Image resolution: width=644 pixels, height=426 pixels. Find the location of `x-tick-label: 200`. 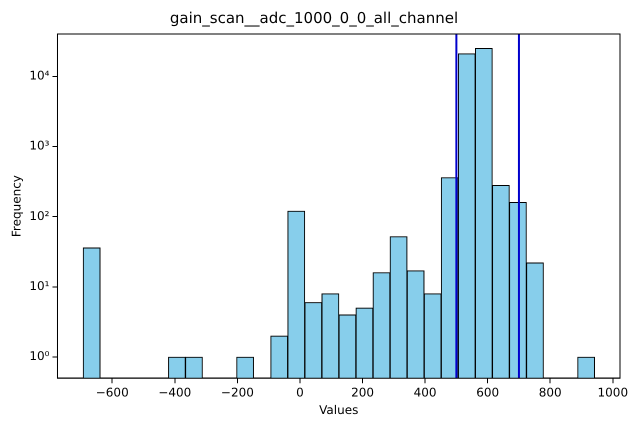

x-tick-label: 200 is located at coordinates (362, 393).